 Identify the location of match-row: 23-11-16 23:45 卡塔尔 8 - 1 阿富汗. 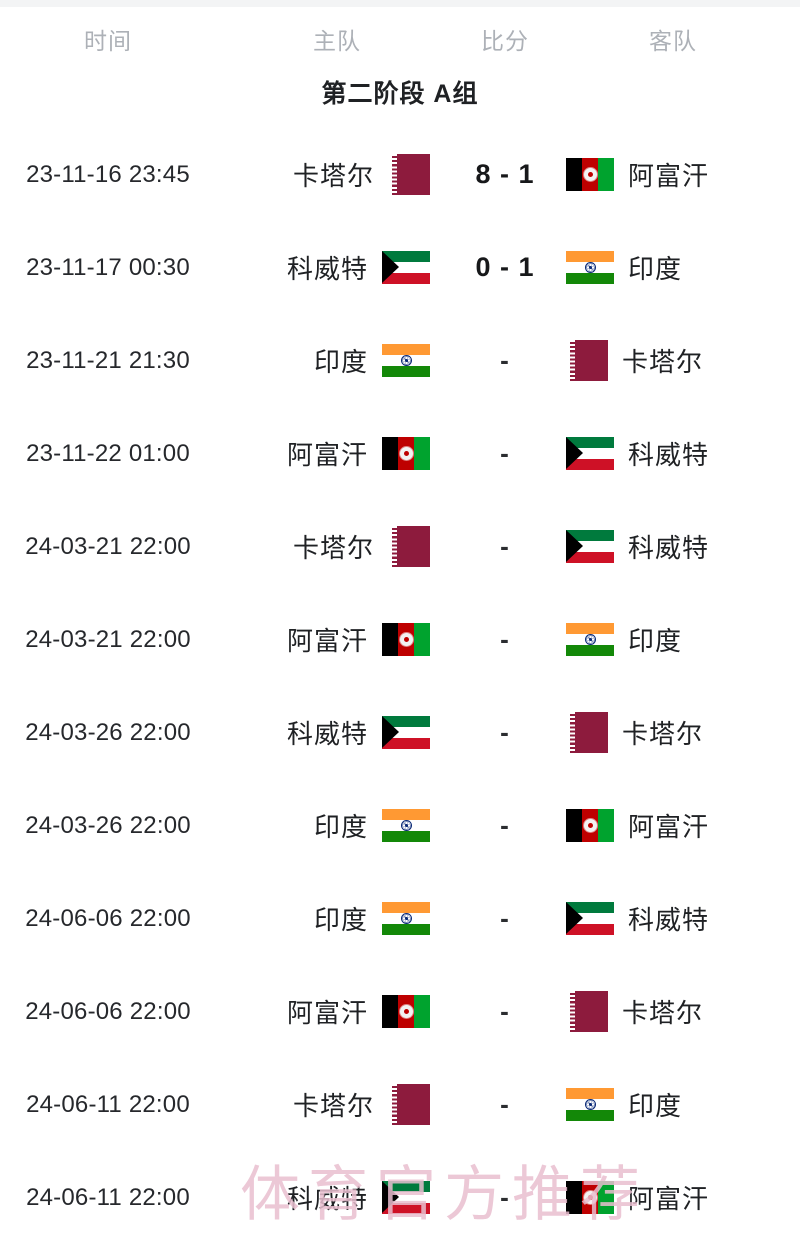
(400, 174).